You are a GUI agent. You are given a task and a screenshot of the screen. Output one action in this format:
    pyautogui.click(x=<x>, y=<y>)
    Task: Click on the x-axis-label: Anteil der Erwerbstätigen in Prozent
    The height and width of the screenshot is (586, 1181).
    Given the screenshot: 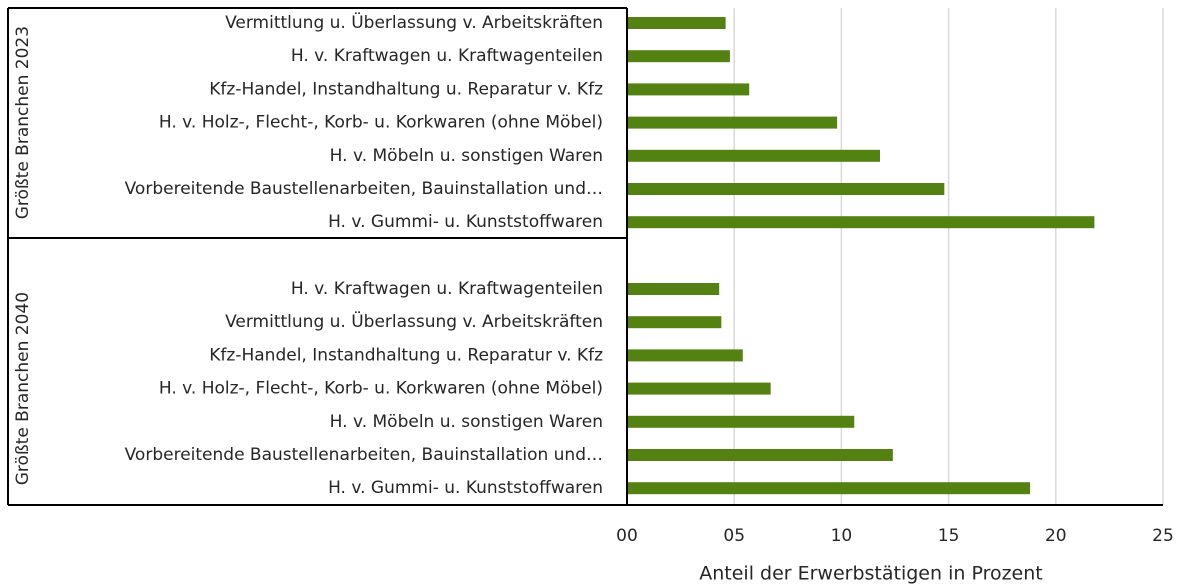 What is the action you would take?
    pyautogui.click(x=871, y=574)
    